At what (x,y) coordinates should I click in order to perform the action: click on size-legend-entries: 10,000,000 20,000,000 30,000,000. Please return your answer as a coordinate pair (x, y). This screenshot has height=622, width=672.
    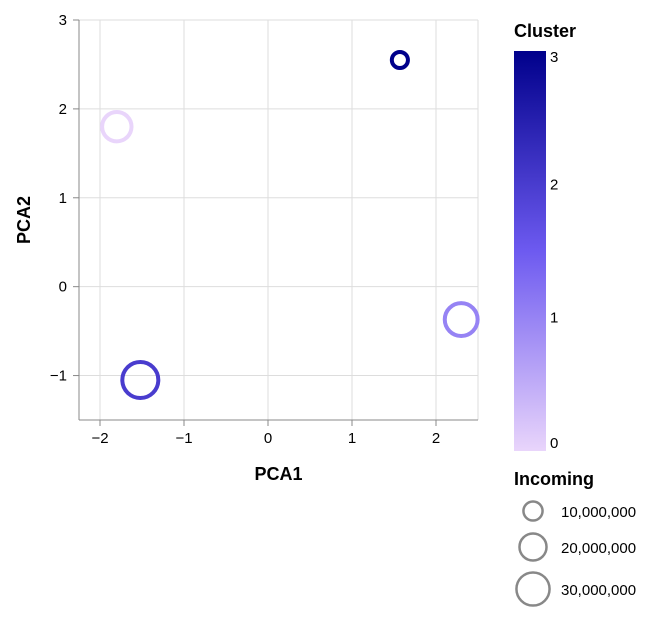
    Looking at the image, I should click on (575, 553).